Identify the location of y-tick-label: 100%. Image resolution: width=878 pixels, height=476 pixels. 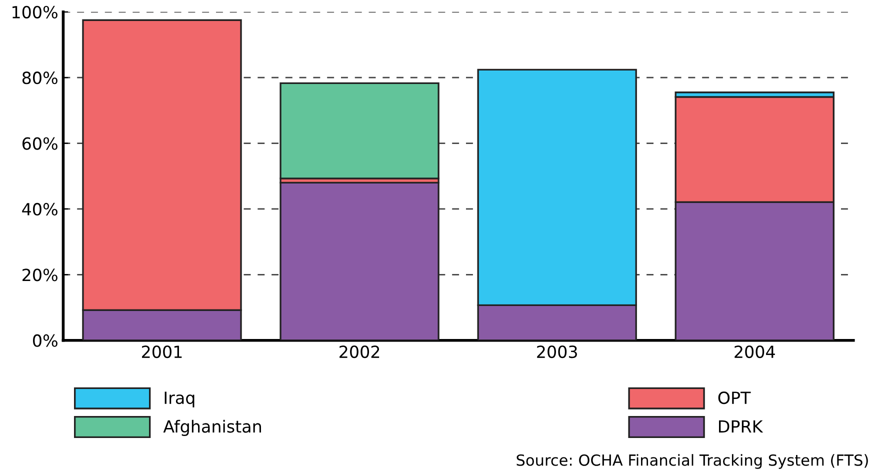
(35, 12).